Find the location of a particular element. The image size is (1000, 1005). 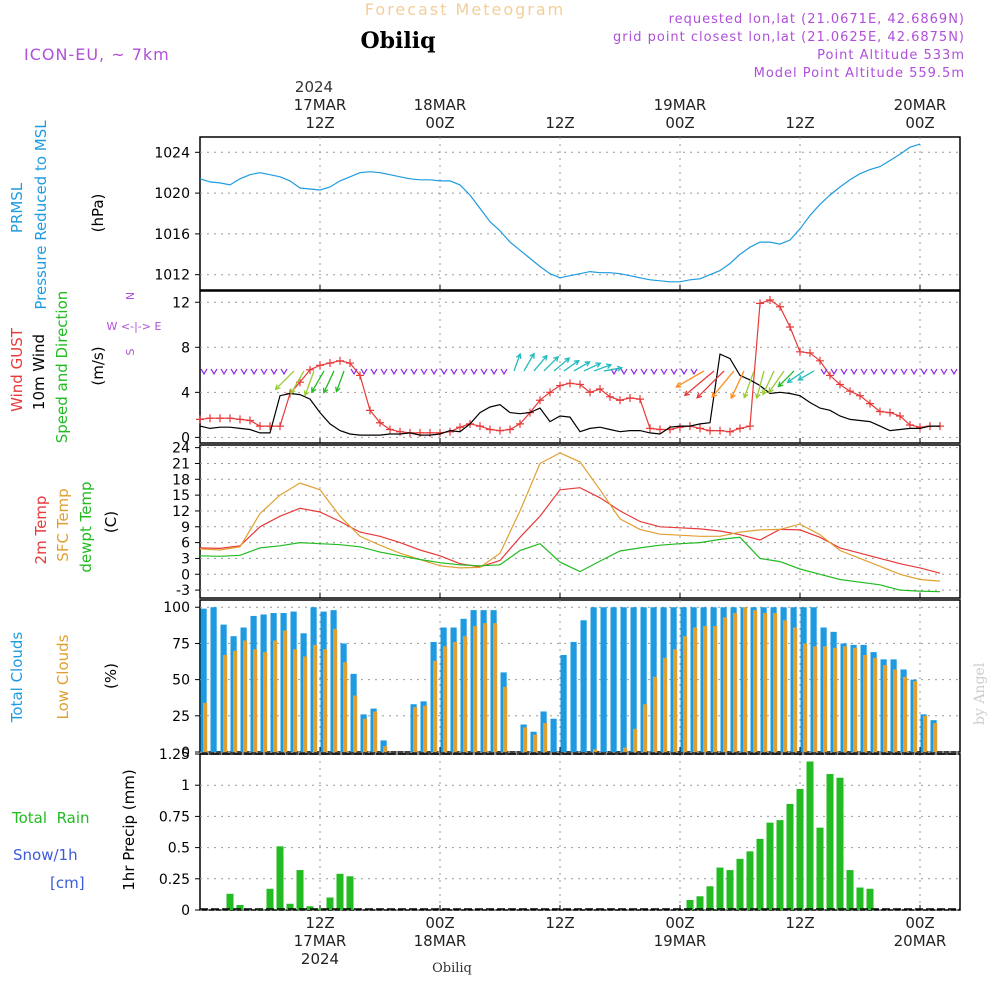

y-tick-label: 6 is located at coordinates (185, 544).